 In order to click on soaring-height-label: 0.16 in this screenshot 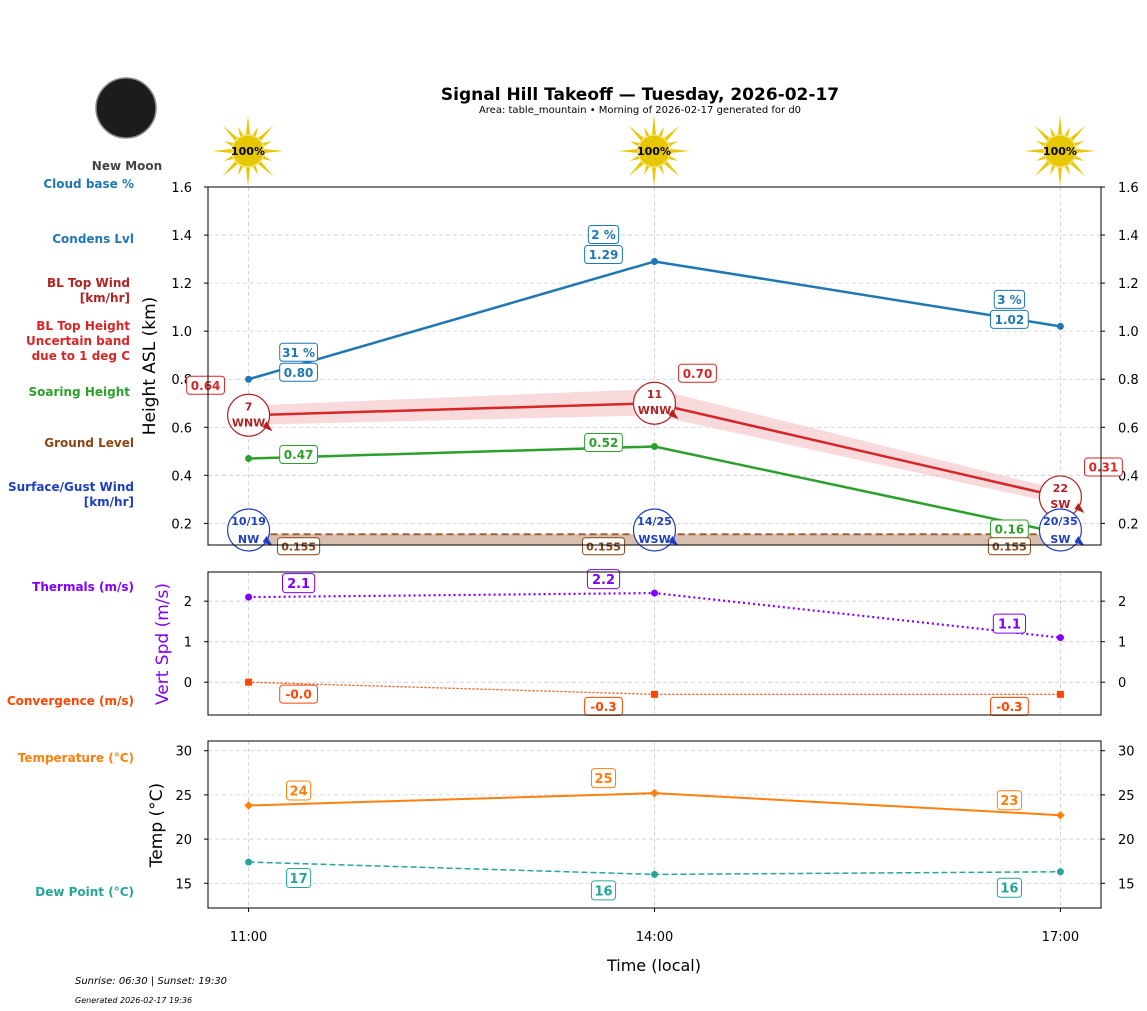, I will do `click(1010, 530)`.